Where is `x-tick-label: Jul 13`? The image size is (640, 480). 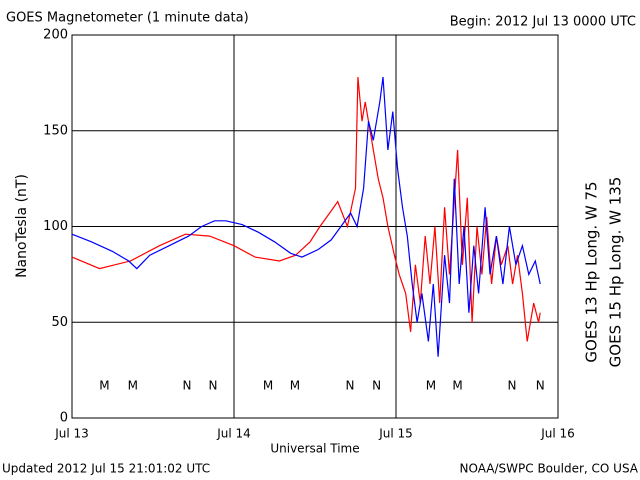
x-tick-label: Jul 13 is located at coordinates (71, 434).